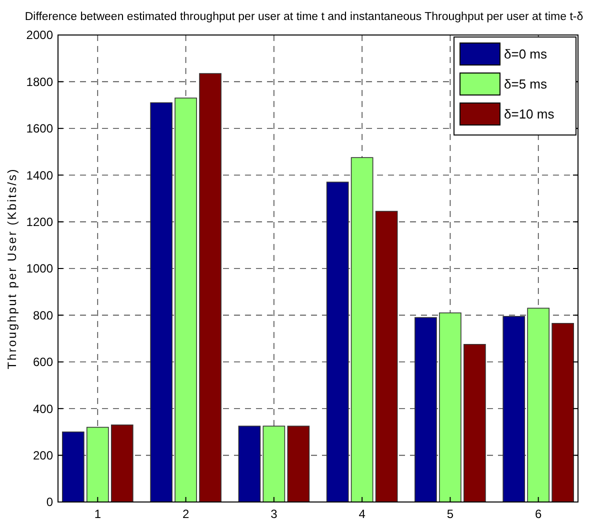  Describe the element at coordinates (98, 514) in the screenshot. I see `x-tick-label: 1` at that location.